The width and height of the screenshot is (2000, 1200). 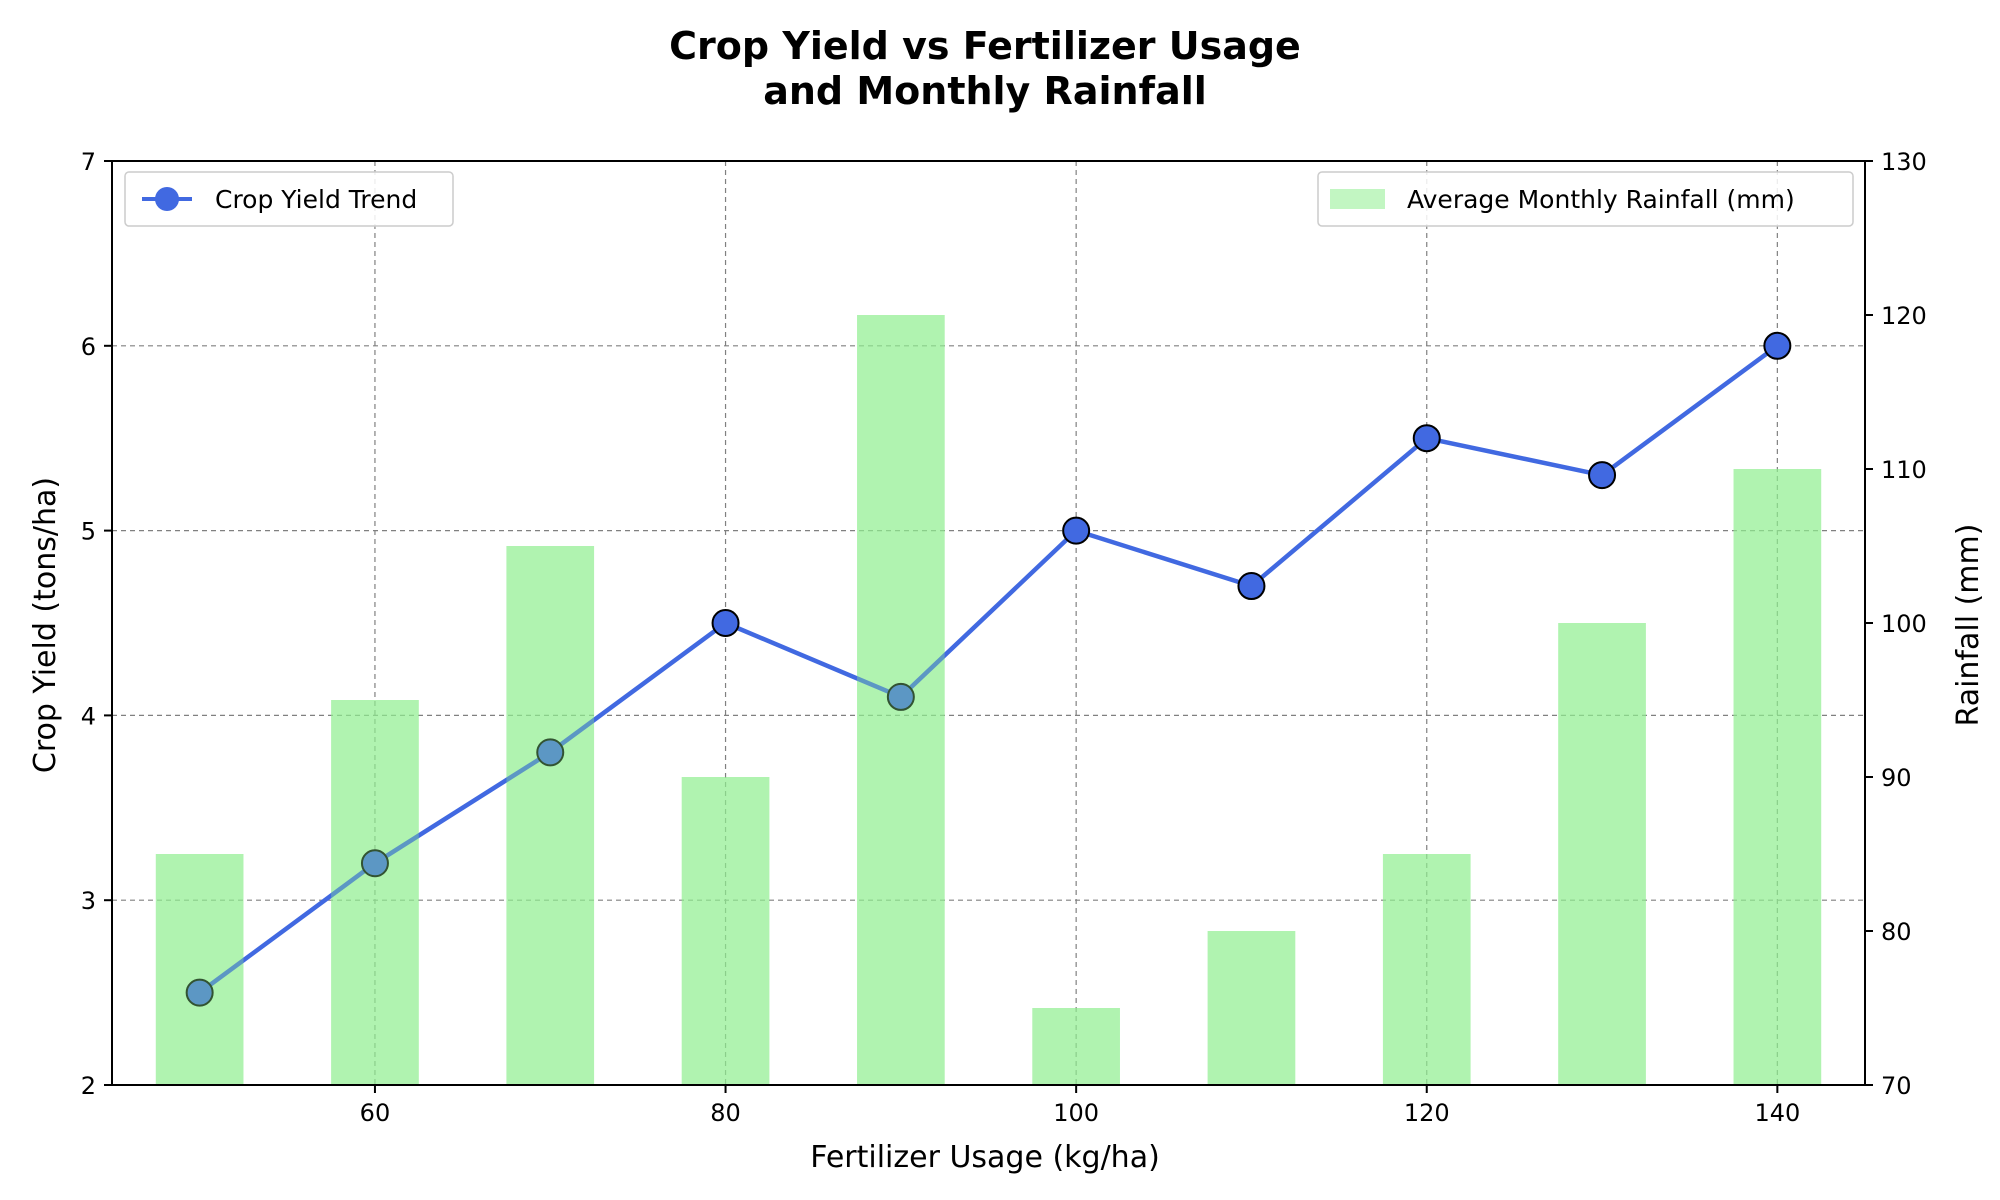 I want to click on y-left-tick-label: 6, so click(x=88, y=347).